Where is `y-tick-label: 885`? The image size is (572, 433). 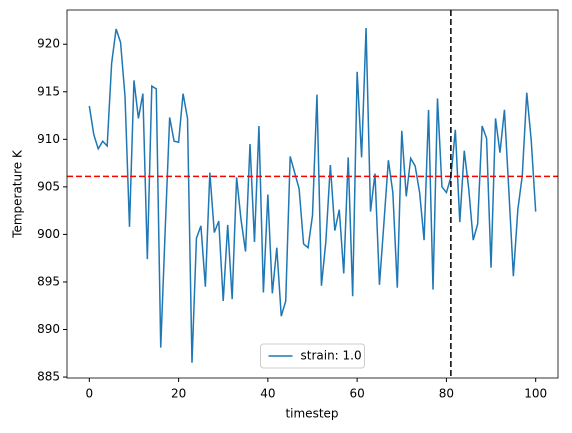
y-tick-label: 885 is located at coordinates (48, 377).